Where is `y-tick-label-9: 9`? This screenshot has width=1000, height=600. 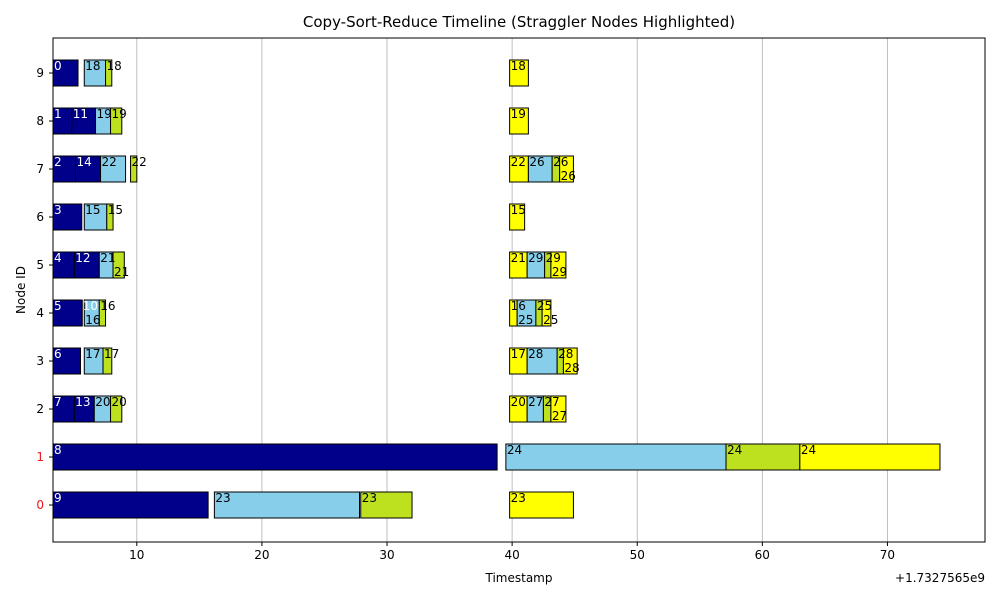 y-tick-label-9: 9 is located at coordinates (40, 73).